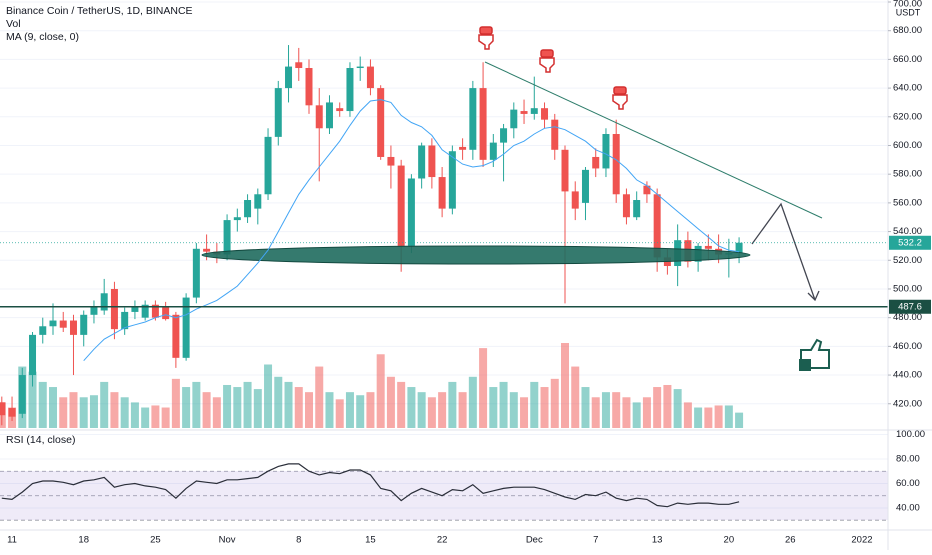  Describe the element at coordinates (553, 68) in the screenshot. I see `hand-icon` at that location.